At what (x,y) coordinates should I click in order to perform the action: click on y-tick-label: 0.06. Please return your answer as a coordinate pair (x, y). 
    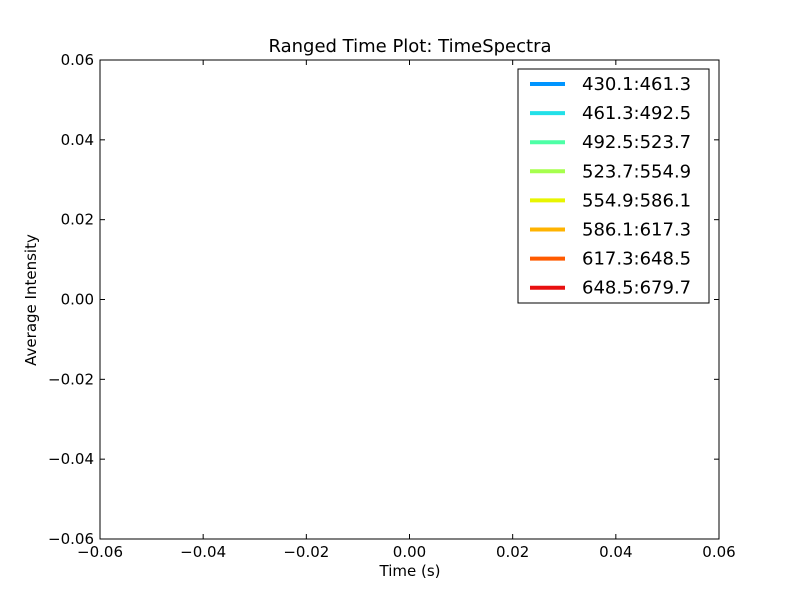
    Looking at the image, I should click on (77, 60).